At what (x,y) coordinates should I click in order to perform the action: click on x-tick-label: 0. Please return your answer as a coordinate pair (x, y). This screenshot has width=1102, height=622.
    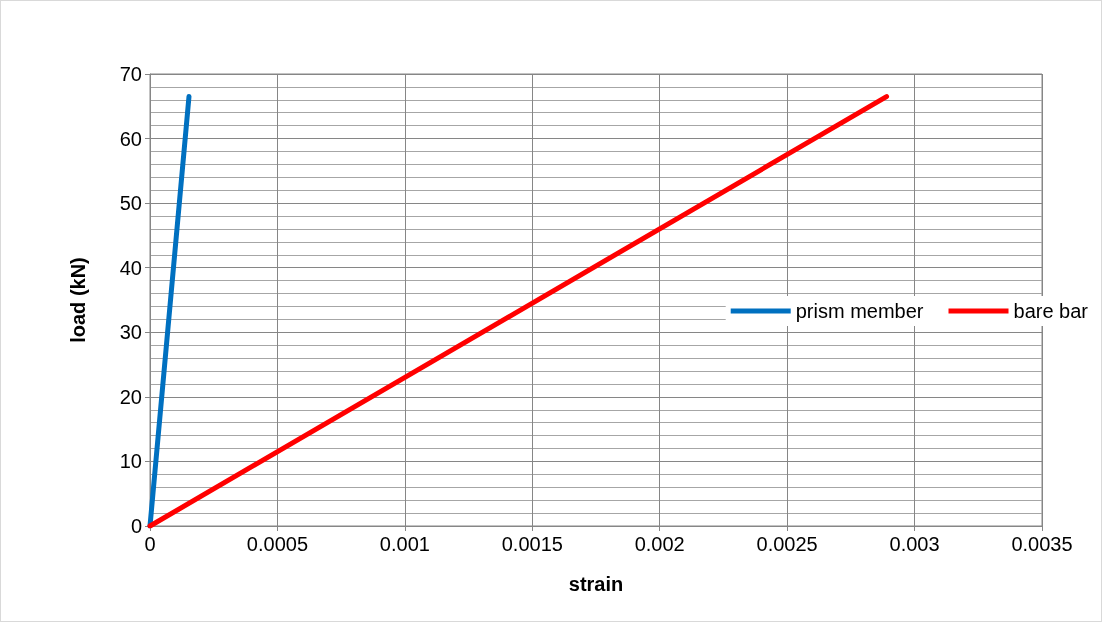
    Looking at the image, I should click on (150, 544).